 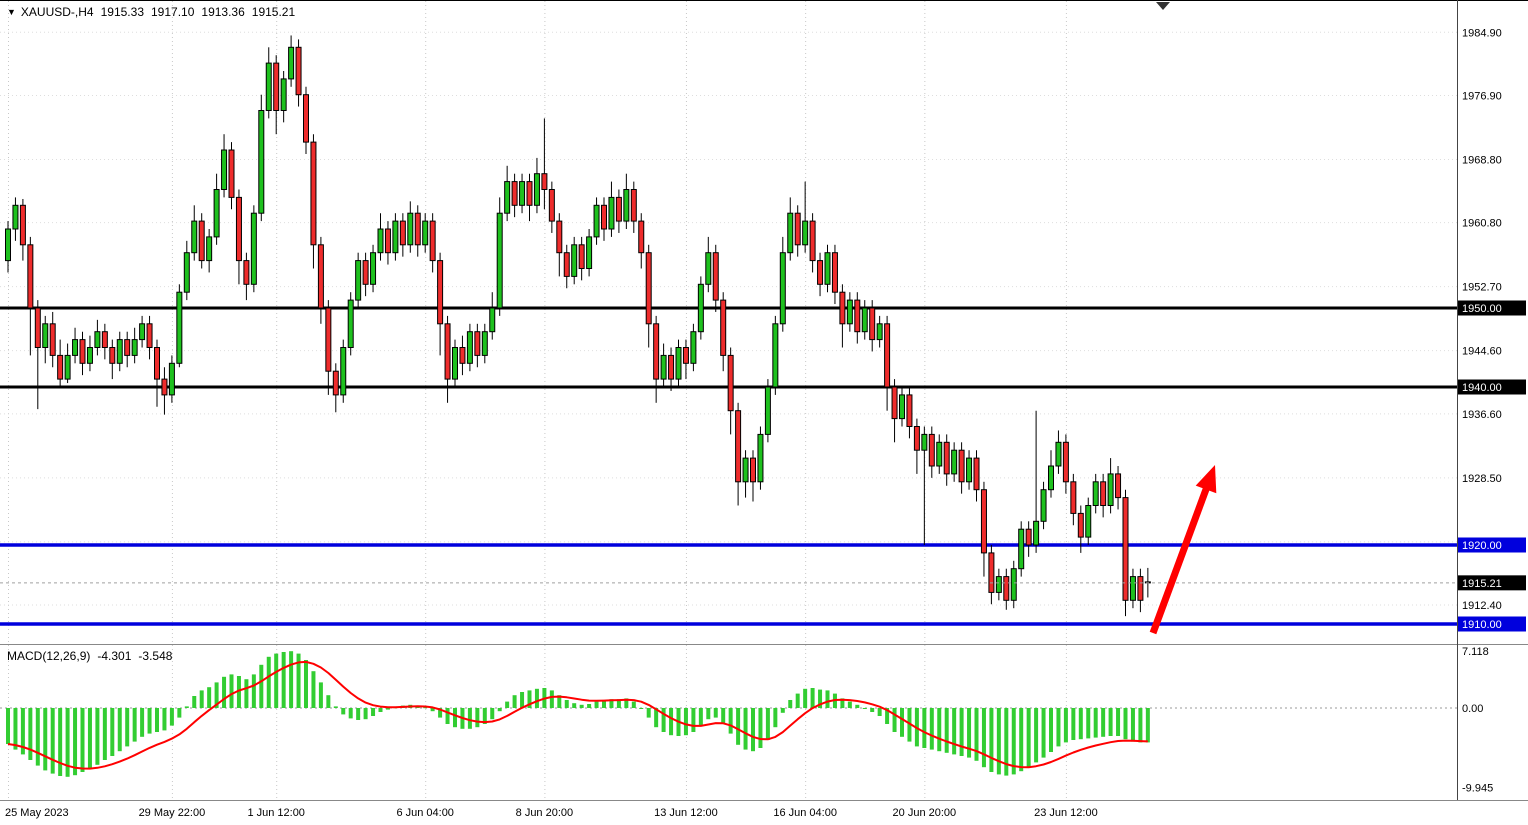 What do you see at coordinates (1482, 584) in the screenshot?
I see `svg-text: 1915.21` at bounding box center [1482, 584].